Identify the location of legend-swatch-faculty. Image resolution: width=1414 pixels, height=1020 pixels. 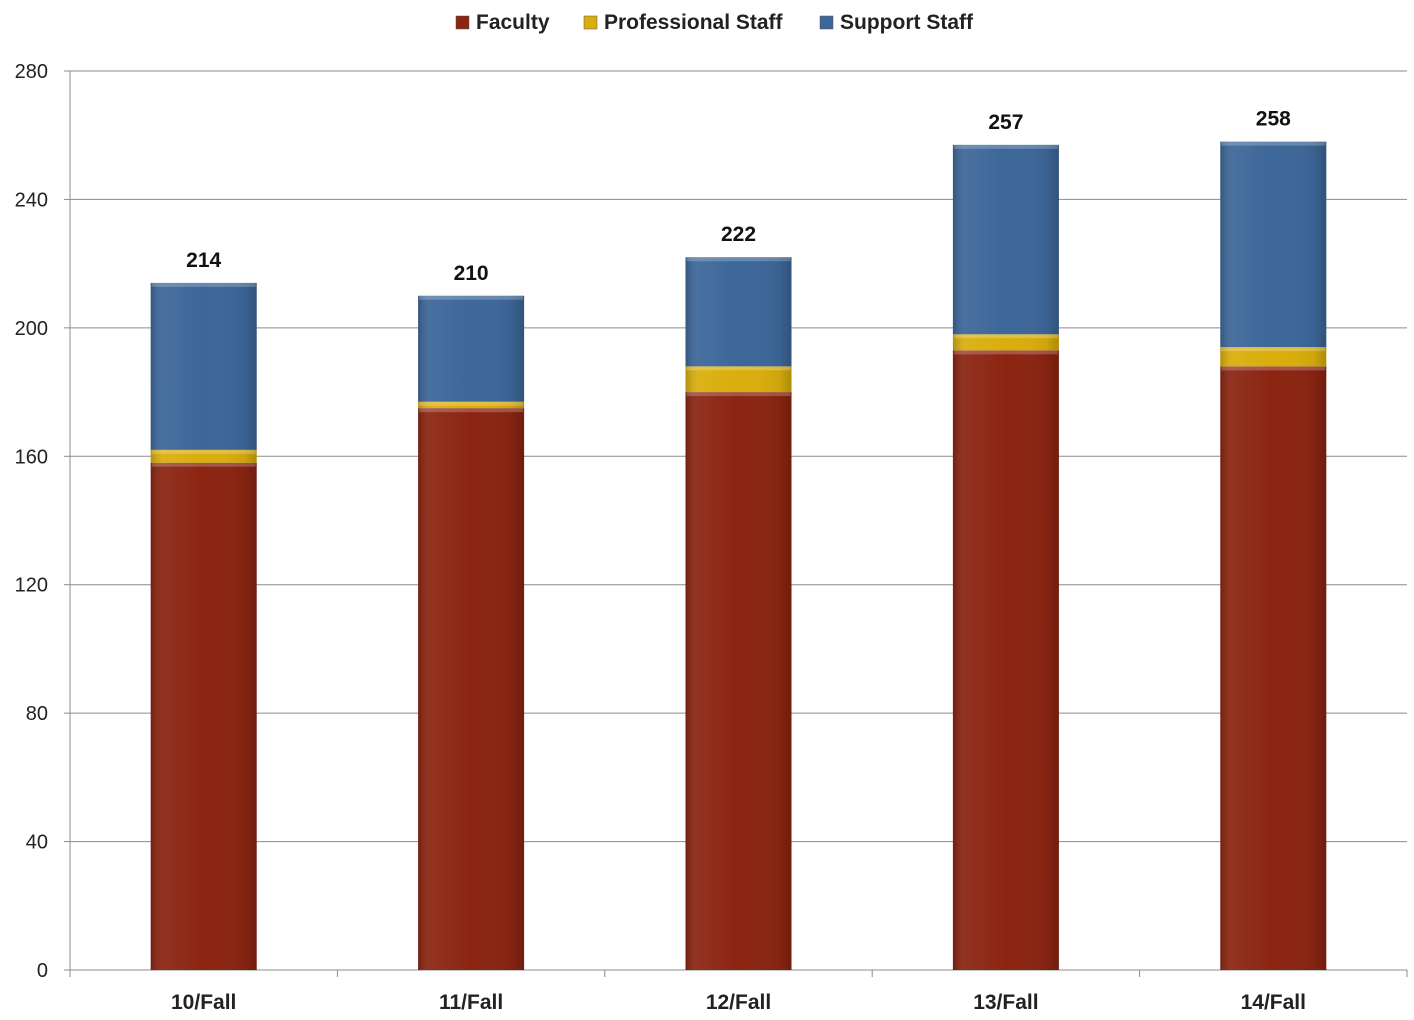
(462, 22).